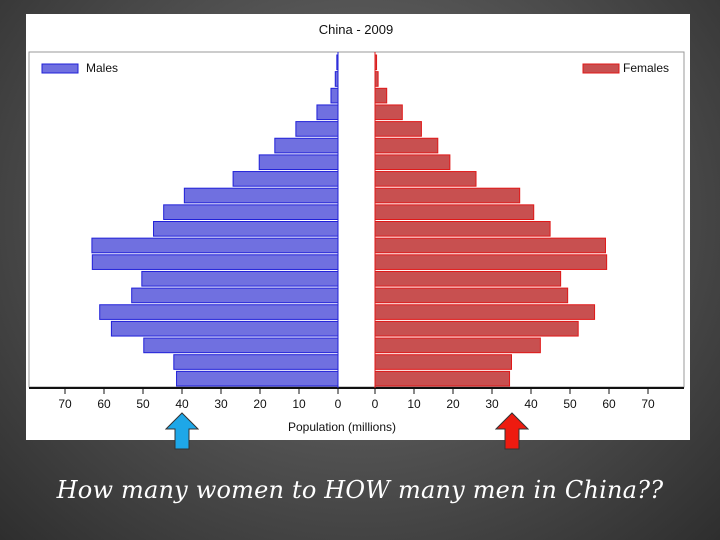  I want to click on female-35-arrow, so click(511, 433).